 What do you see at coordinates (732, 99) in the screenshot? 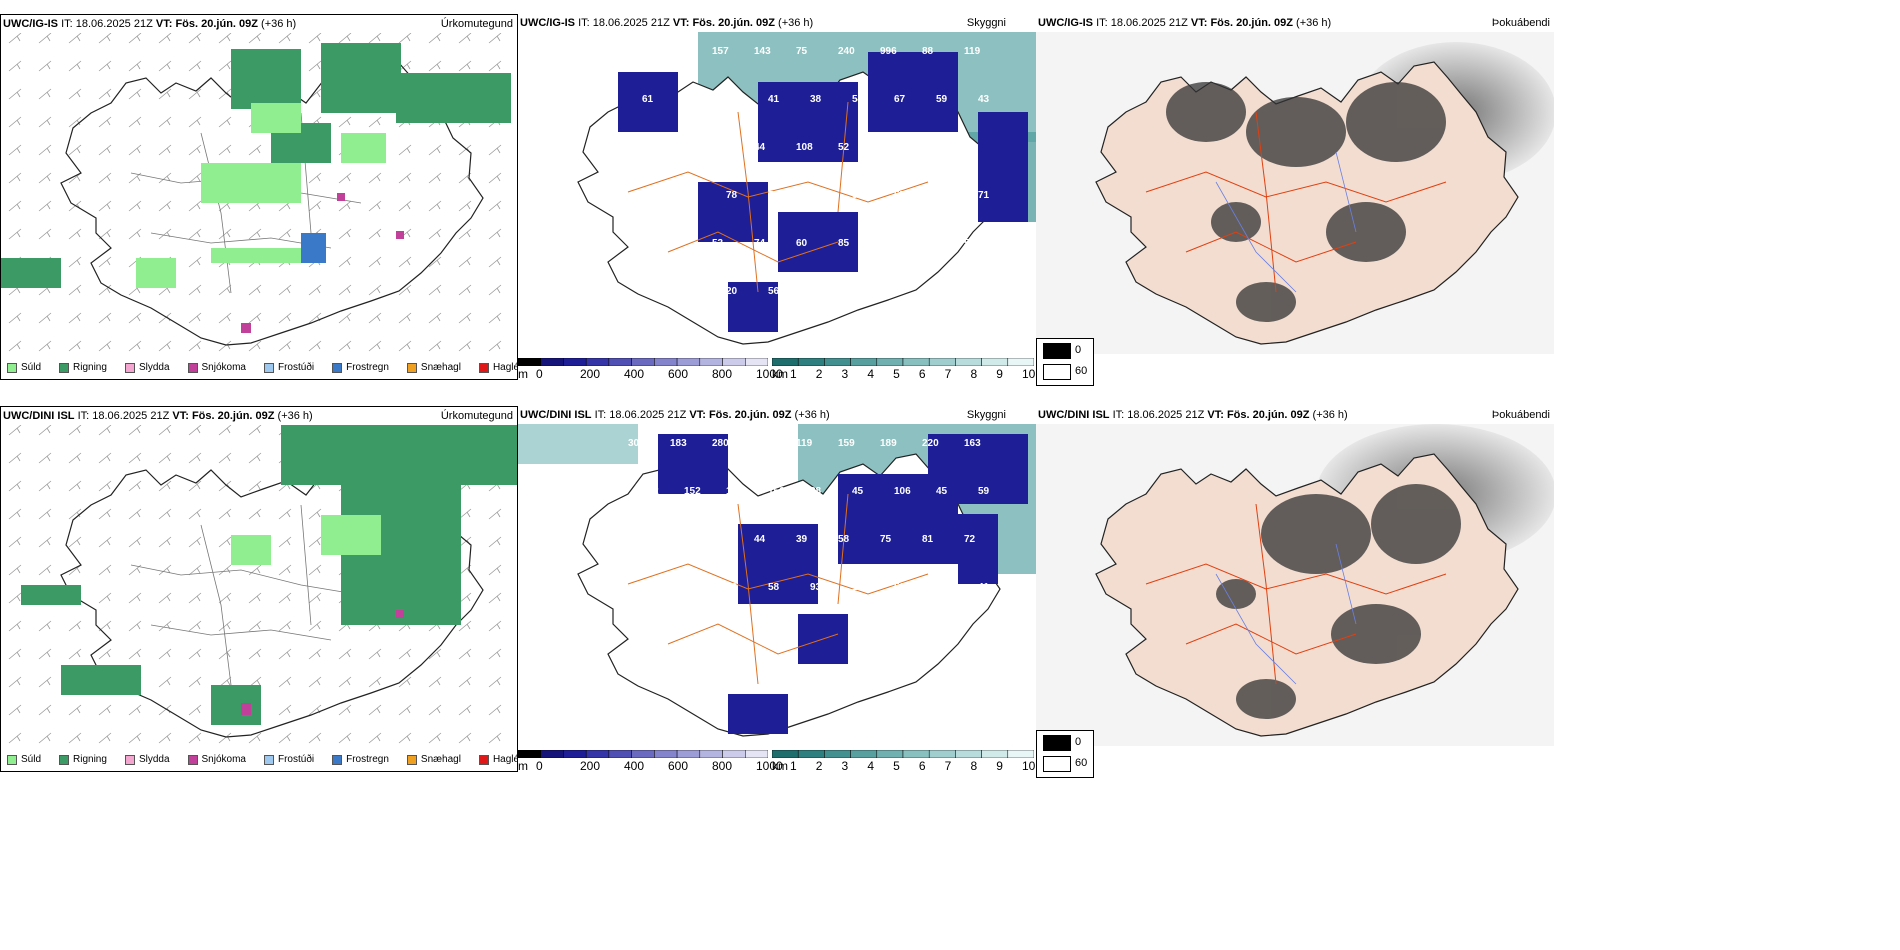
I see `ceiling-value-label: 57` at bounding box center [732, 99].